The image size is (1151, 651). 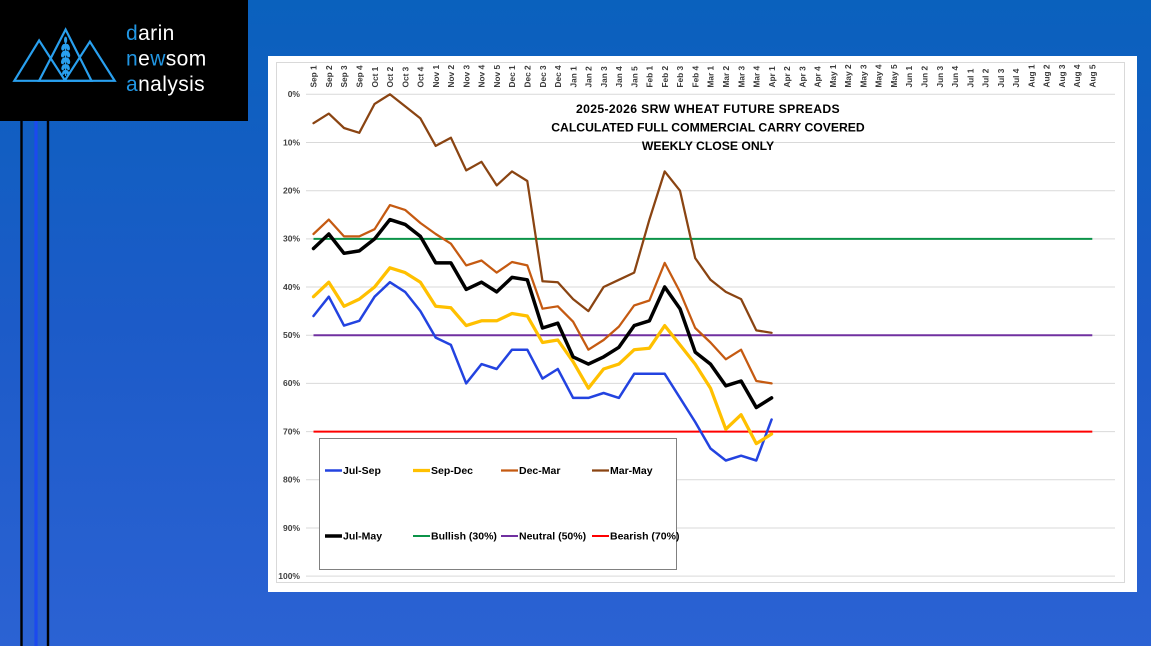 What do you see at coordinates (634, 77) in the screenshot?
I see `svg-text: Jan 5` at bounding box center [634, 77].